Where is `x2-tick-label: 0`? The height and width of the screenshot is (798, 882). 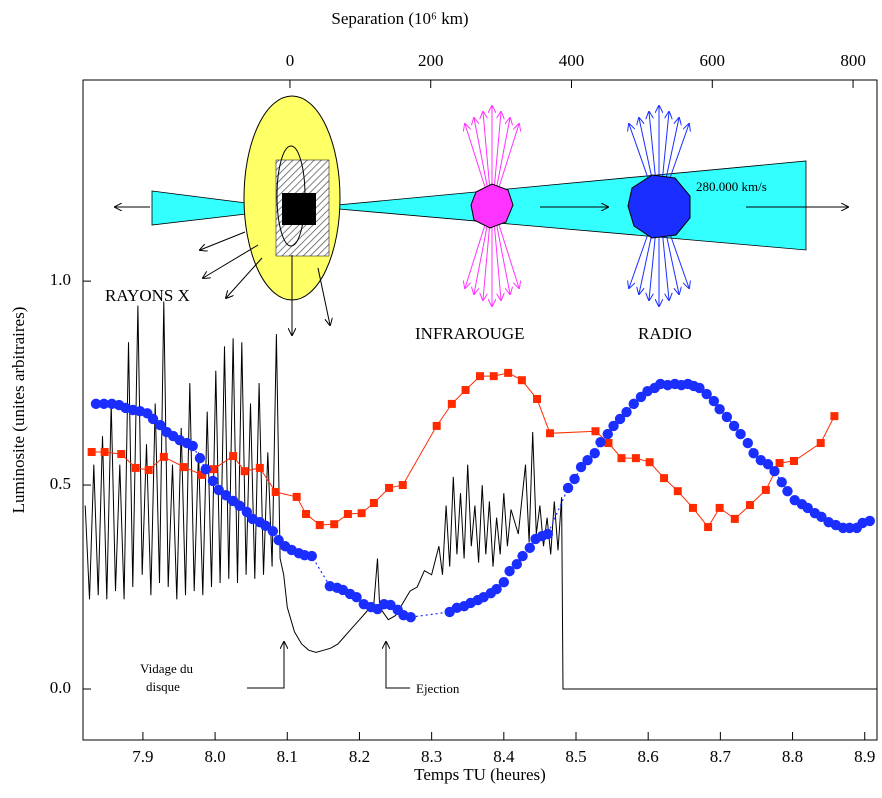 x2-tick-label: 0 is located at coordinates (290, 60).